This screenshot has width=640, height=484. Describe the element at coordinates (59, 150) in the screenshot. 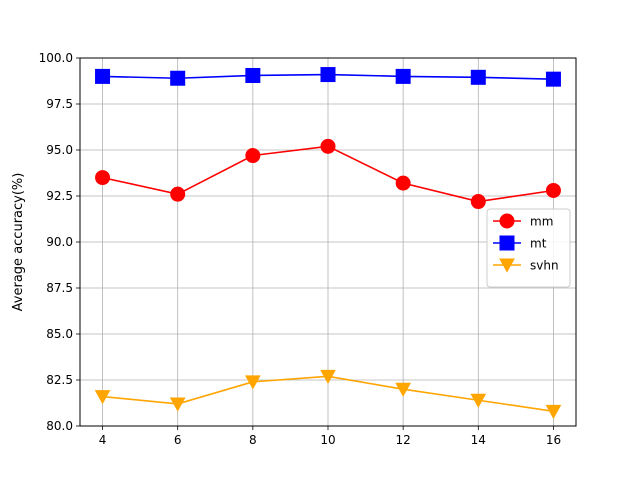

I see `y-tick-label: 95.0` at that location.